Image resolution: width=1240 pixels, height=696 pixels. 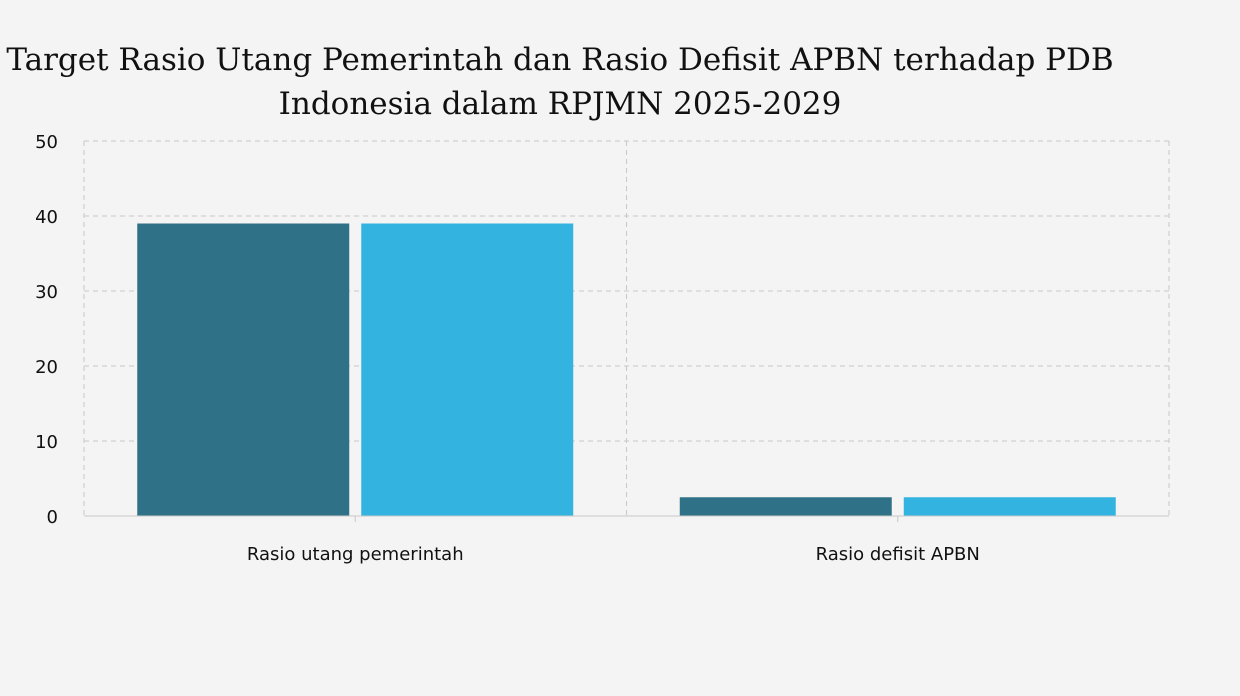 What do you see at coordinates (560, 104) in the screenshot?
I see `chart-title-line-2: Indonesia dalam RPJMN 2025-2029` at bounding box center [560, 104].